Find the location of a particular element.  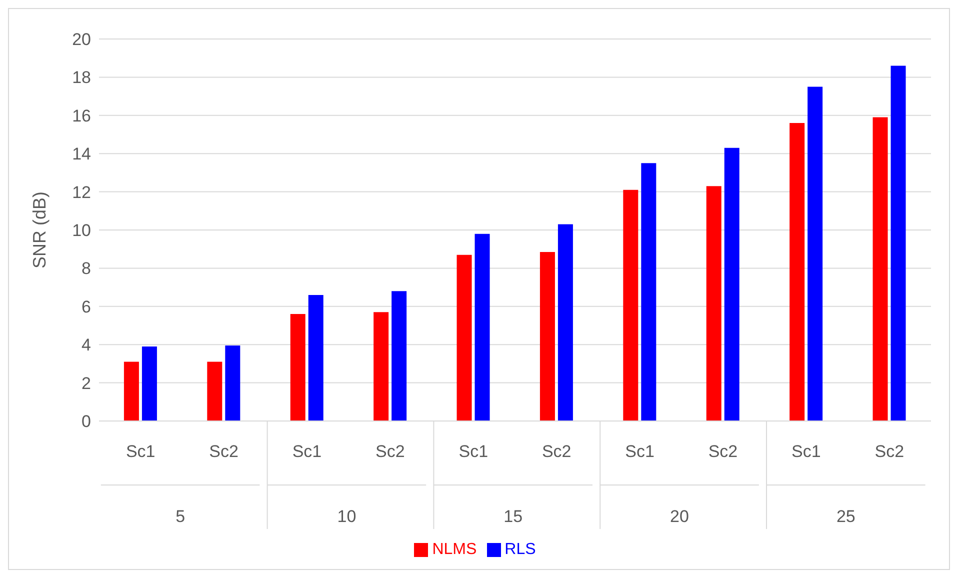

y-tick-label: 2 is located at coordinates (86, 383).